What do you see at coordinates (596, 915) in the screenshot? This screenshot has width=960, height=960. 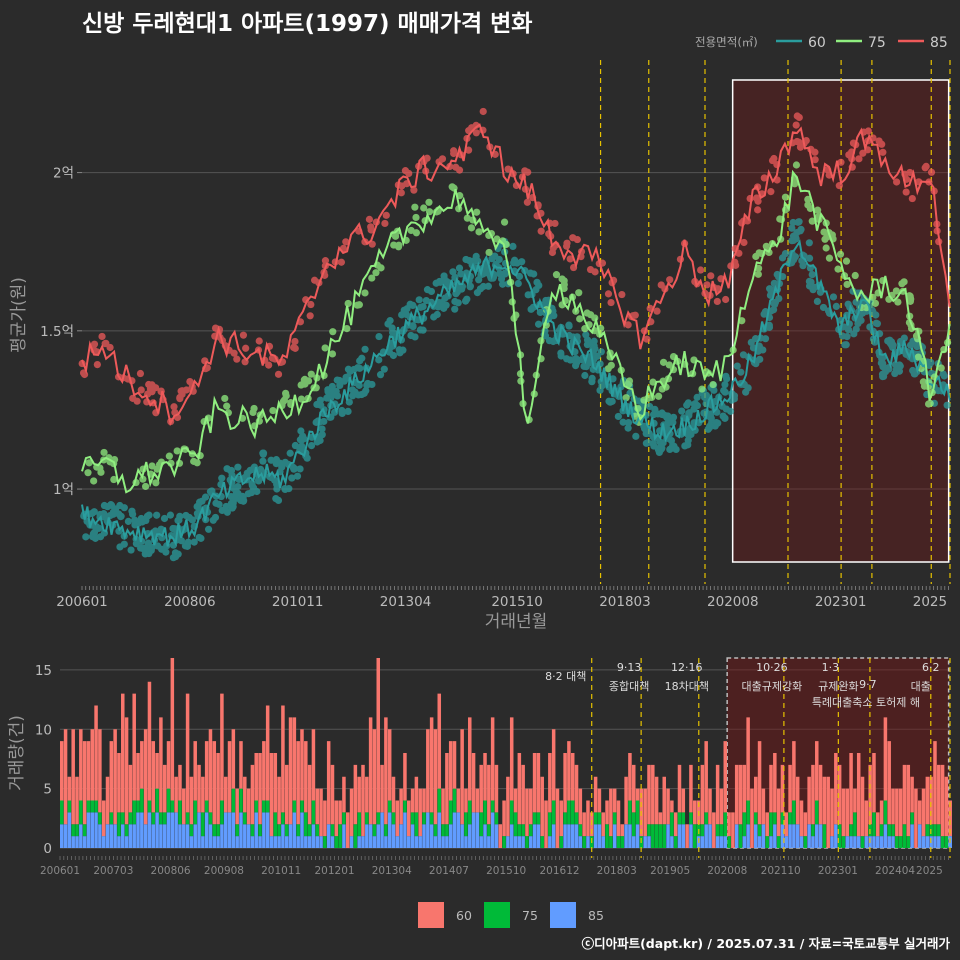 I see `legend-label-85: 85` at bounding box center [596, 915].